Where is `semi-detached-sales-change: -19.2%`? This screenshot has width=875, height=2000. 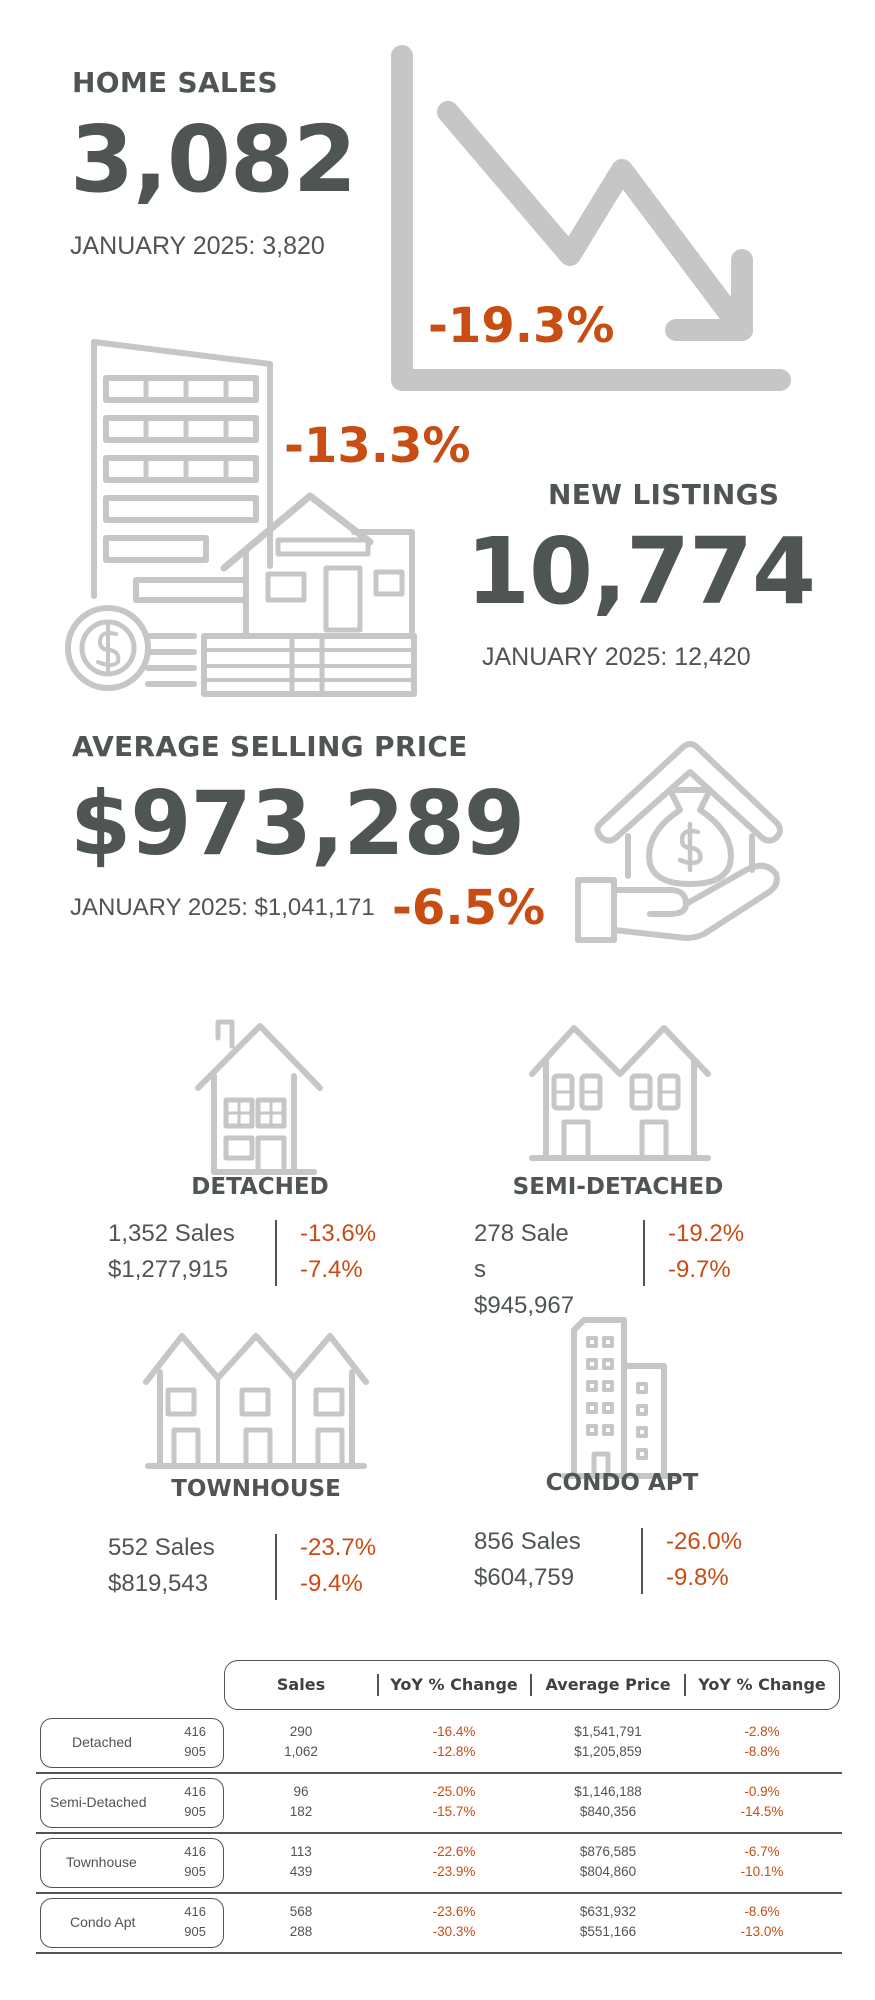 semi-detached-sales-change: -19.2% is located at coordinates (706, 1233).